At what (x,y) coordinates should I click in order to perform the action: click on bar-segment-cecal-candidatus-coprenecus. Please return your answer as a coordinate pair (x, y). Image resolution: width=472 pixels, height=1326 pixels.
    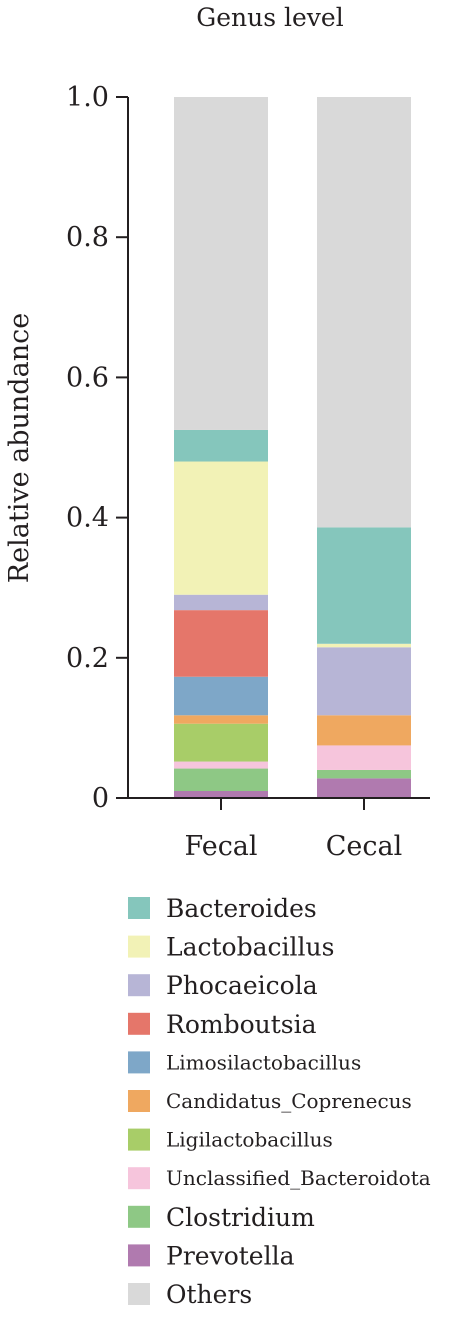
    Looking at the image, I should click on (364, 730).